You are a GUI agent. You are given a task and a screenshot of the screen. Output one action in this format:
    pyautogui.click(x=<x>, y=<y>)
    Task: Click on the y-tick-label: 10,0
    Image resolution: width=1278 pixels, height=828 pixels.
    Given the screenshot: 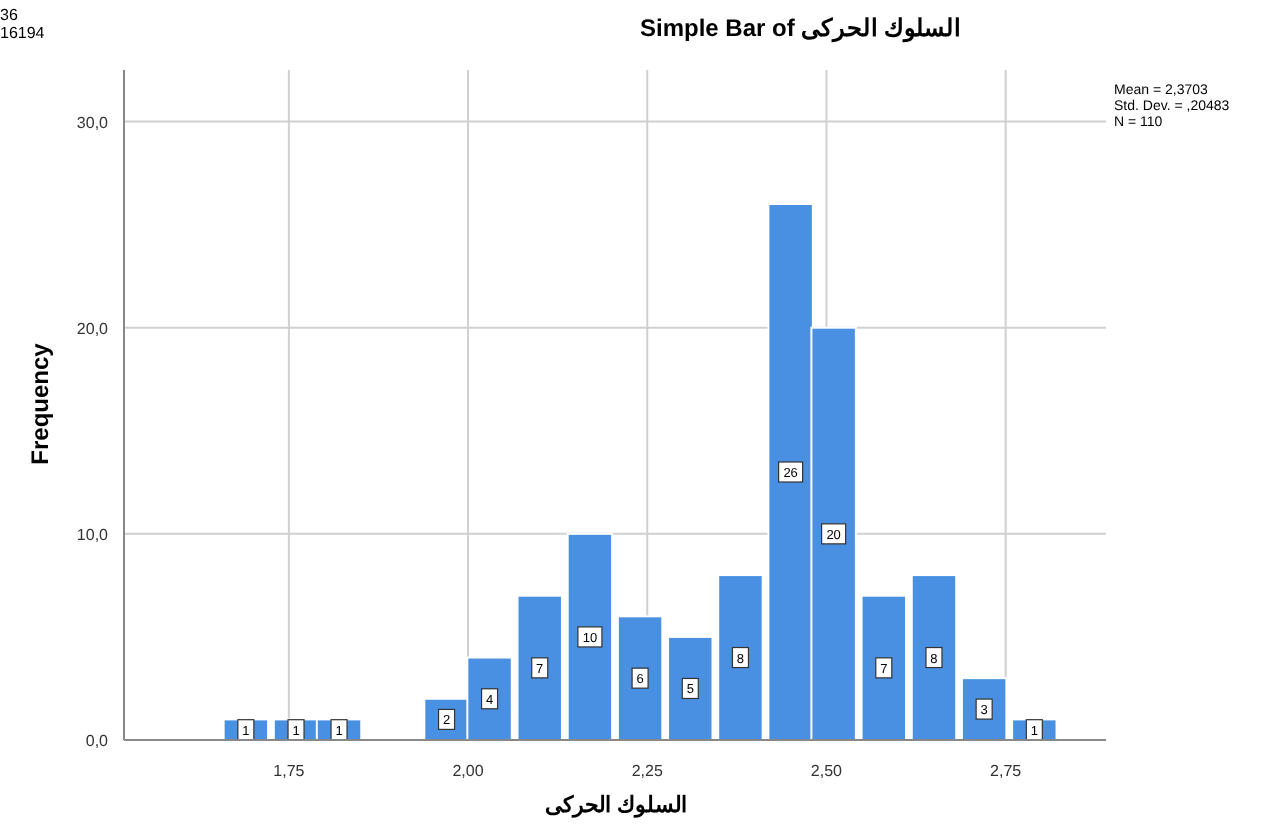 What is the action you would take?
    pyautogui.click(x=93, y=534)
    